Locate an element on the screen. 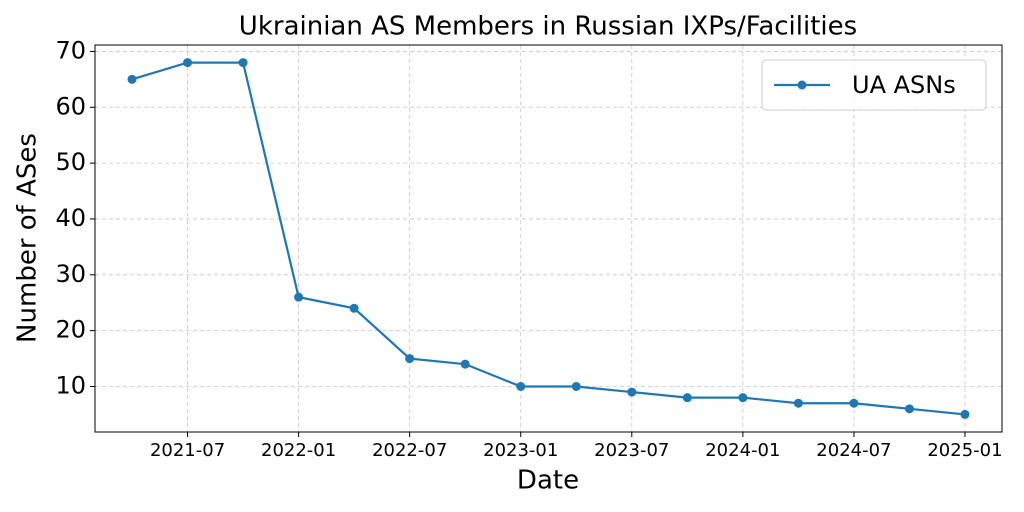 Image resolution: width=1024 pixels, height=512 pixels. y-tick-label: 50 is located at coordinates (70, 162).